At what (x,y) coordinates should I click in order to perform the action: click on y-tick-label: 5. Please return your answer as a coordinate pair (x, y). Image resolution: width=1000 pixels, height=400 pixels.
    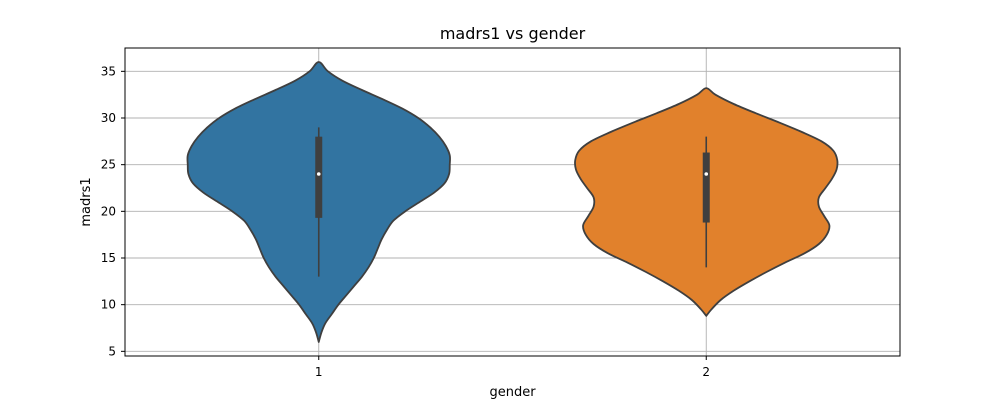
    Looking at the image, I should click on (112, 351).